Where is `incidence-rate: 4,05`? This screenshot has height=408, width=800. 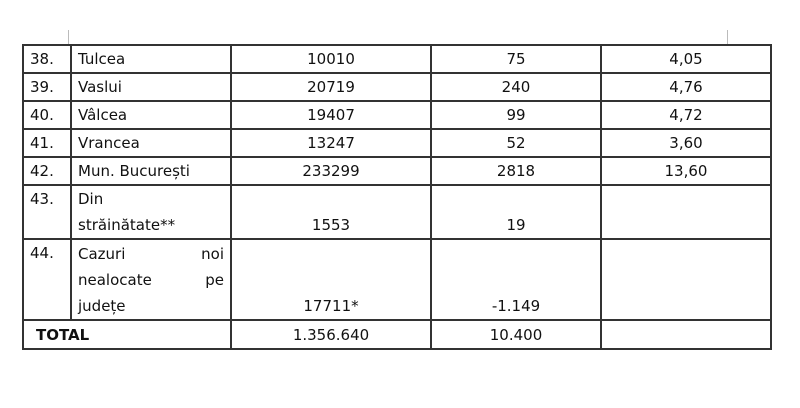
incidence-rate: 4,05 is located at coordinates (686, 59).